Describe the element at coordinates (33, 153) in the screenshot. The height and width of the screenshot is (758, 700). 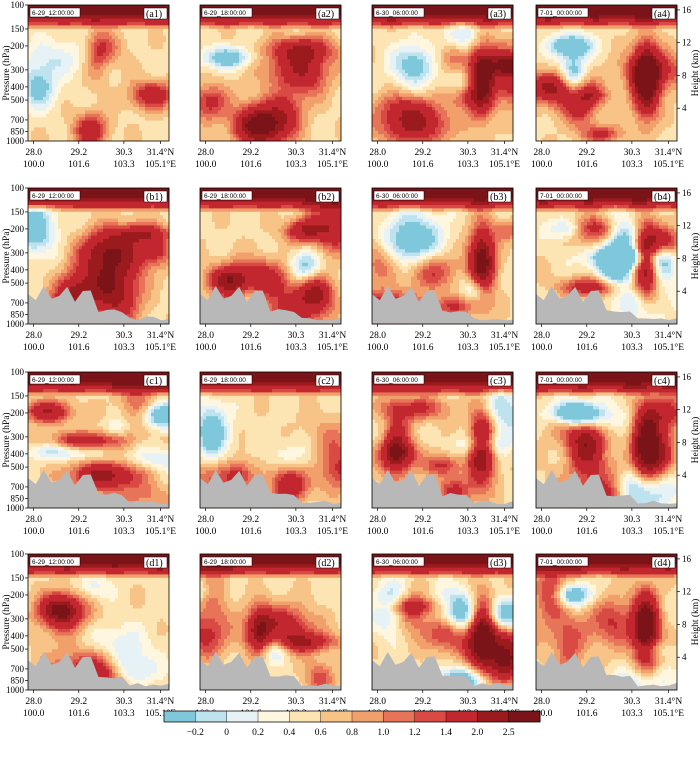
I see `x-tick-label-lat: 28.0` at that location.